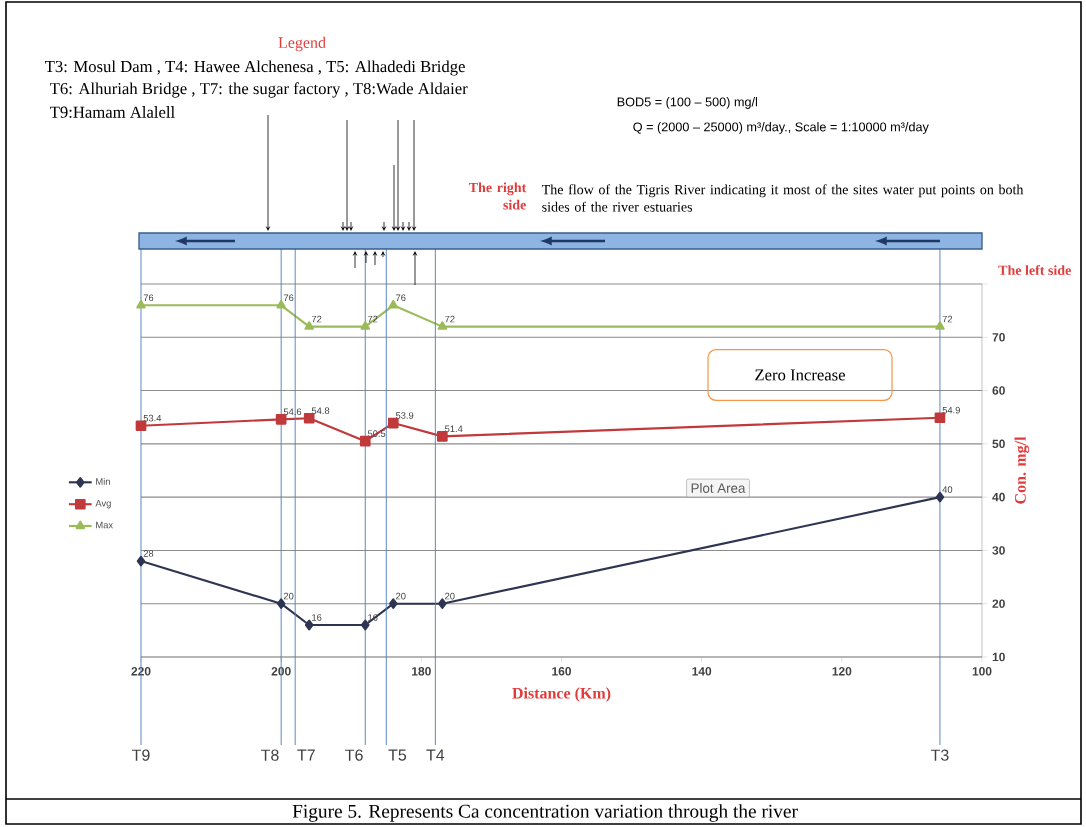  Describe the element at coordinates (141, 671) in the screenshot. I see `x-tick-label: 220` at that location.